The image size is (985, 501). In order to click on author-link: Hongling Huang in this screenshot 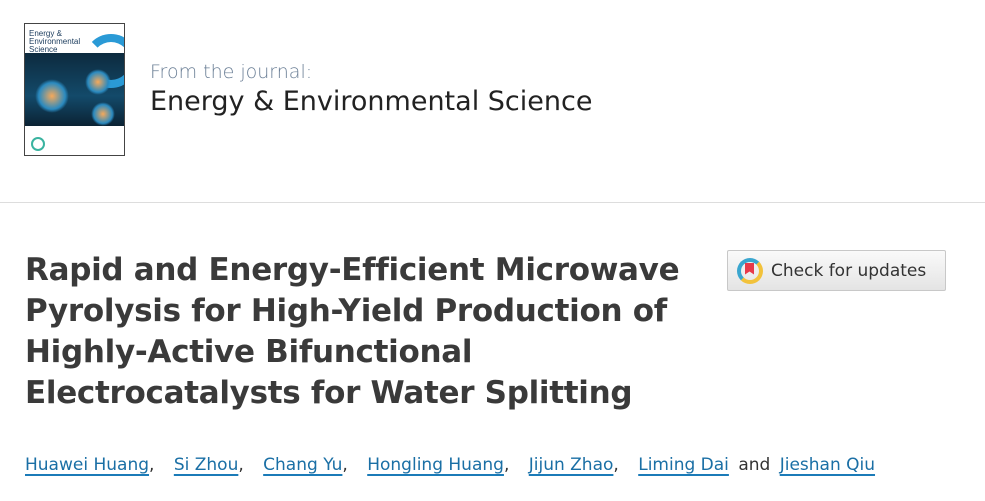, I will do `click(435, 465)`.